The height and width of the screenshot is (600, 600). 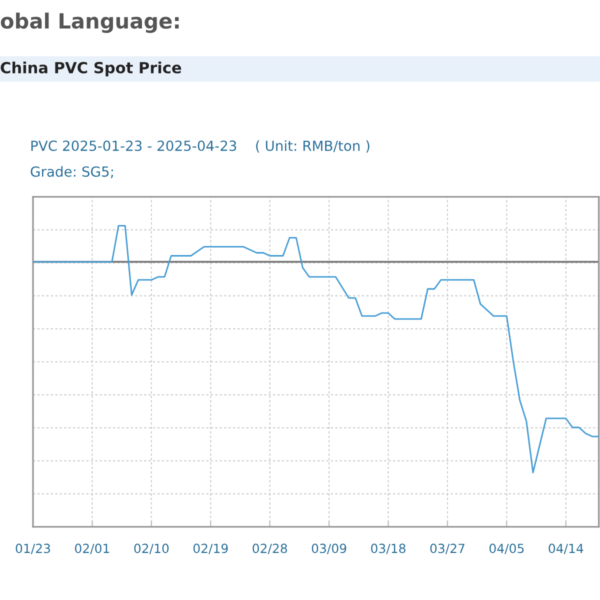 I want to click on x-tick-label: 02/10, so click(x=151, y=549).